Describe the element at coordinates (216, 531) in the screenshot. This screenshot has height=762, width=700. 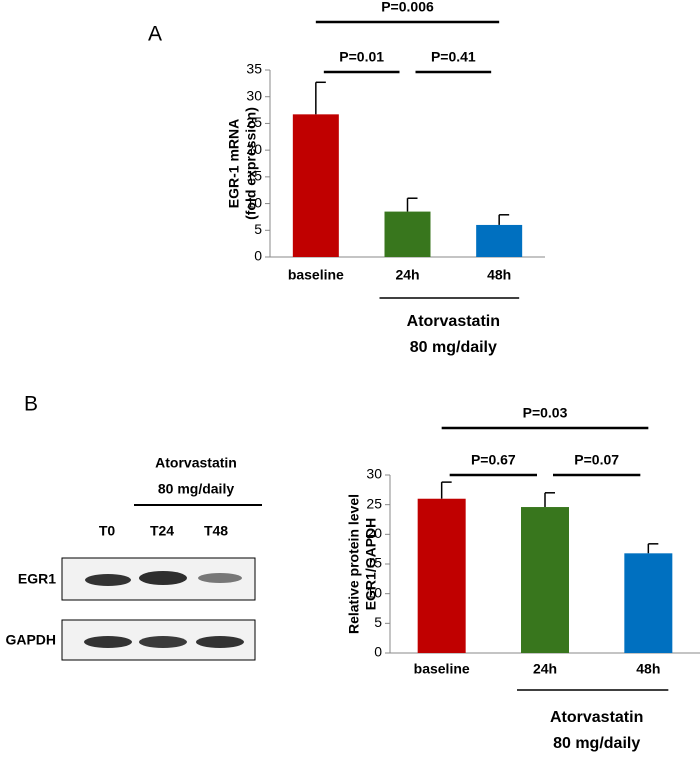
I see `lane-label: T48` at that location.